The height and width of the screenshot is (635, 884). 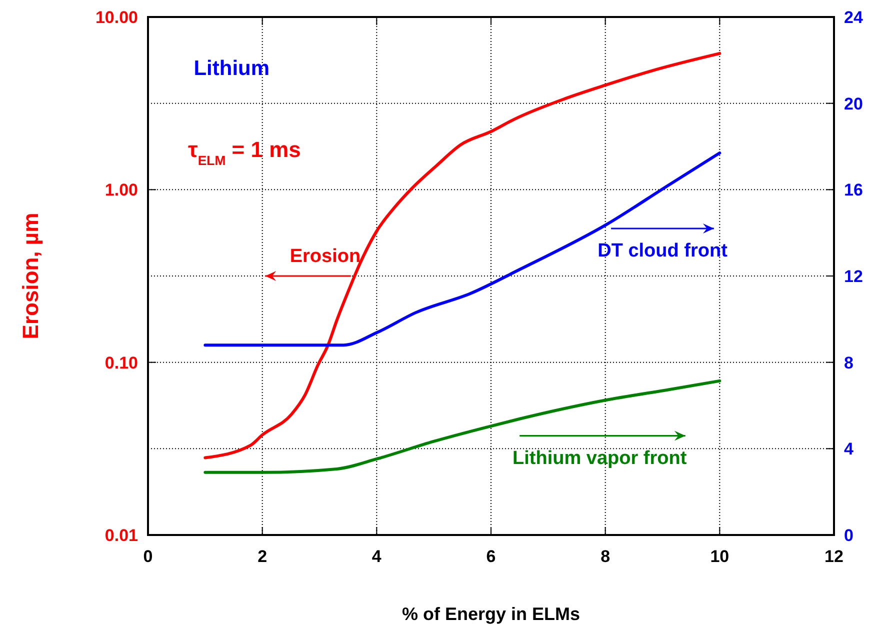 What do you see at coordinates (853, 276) in the screenshot?
I see `y2-tick-label: 12` at bounding box center [853, 276].